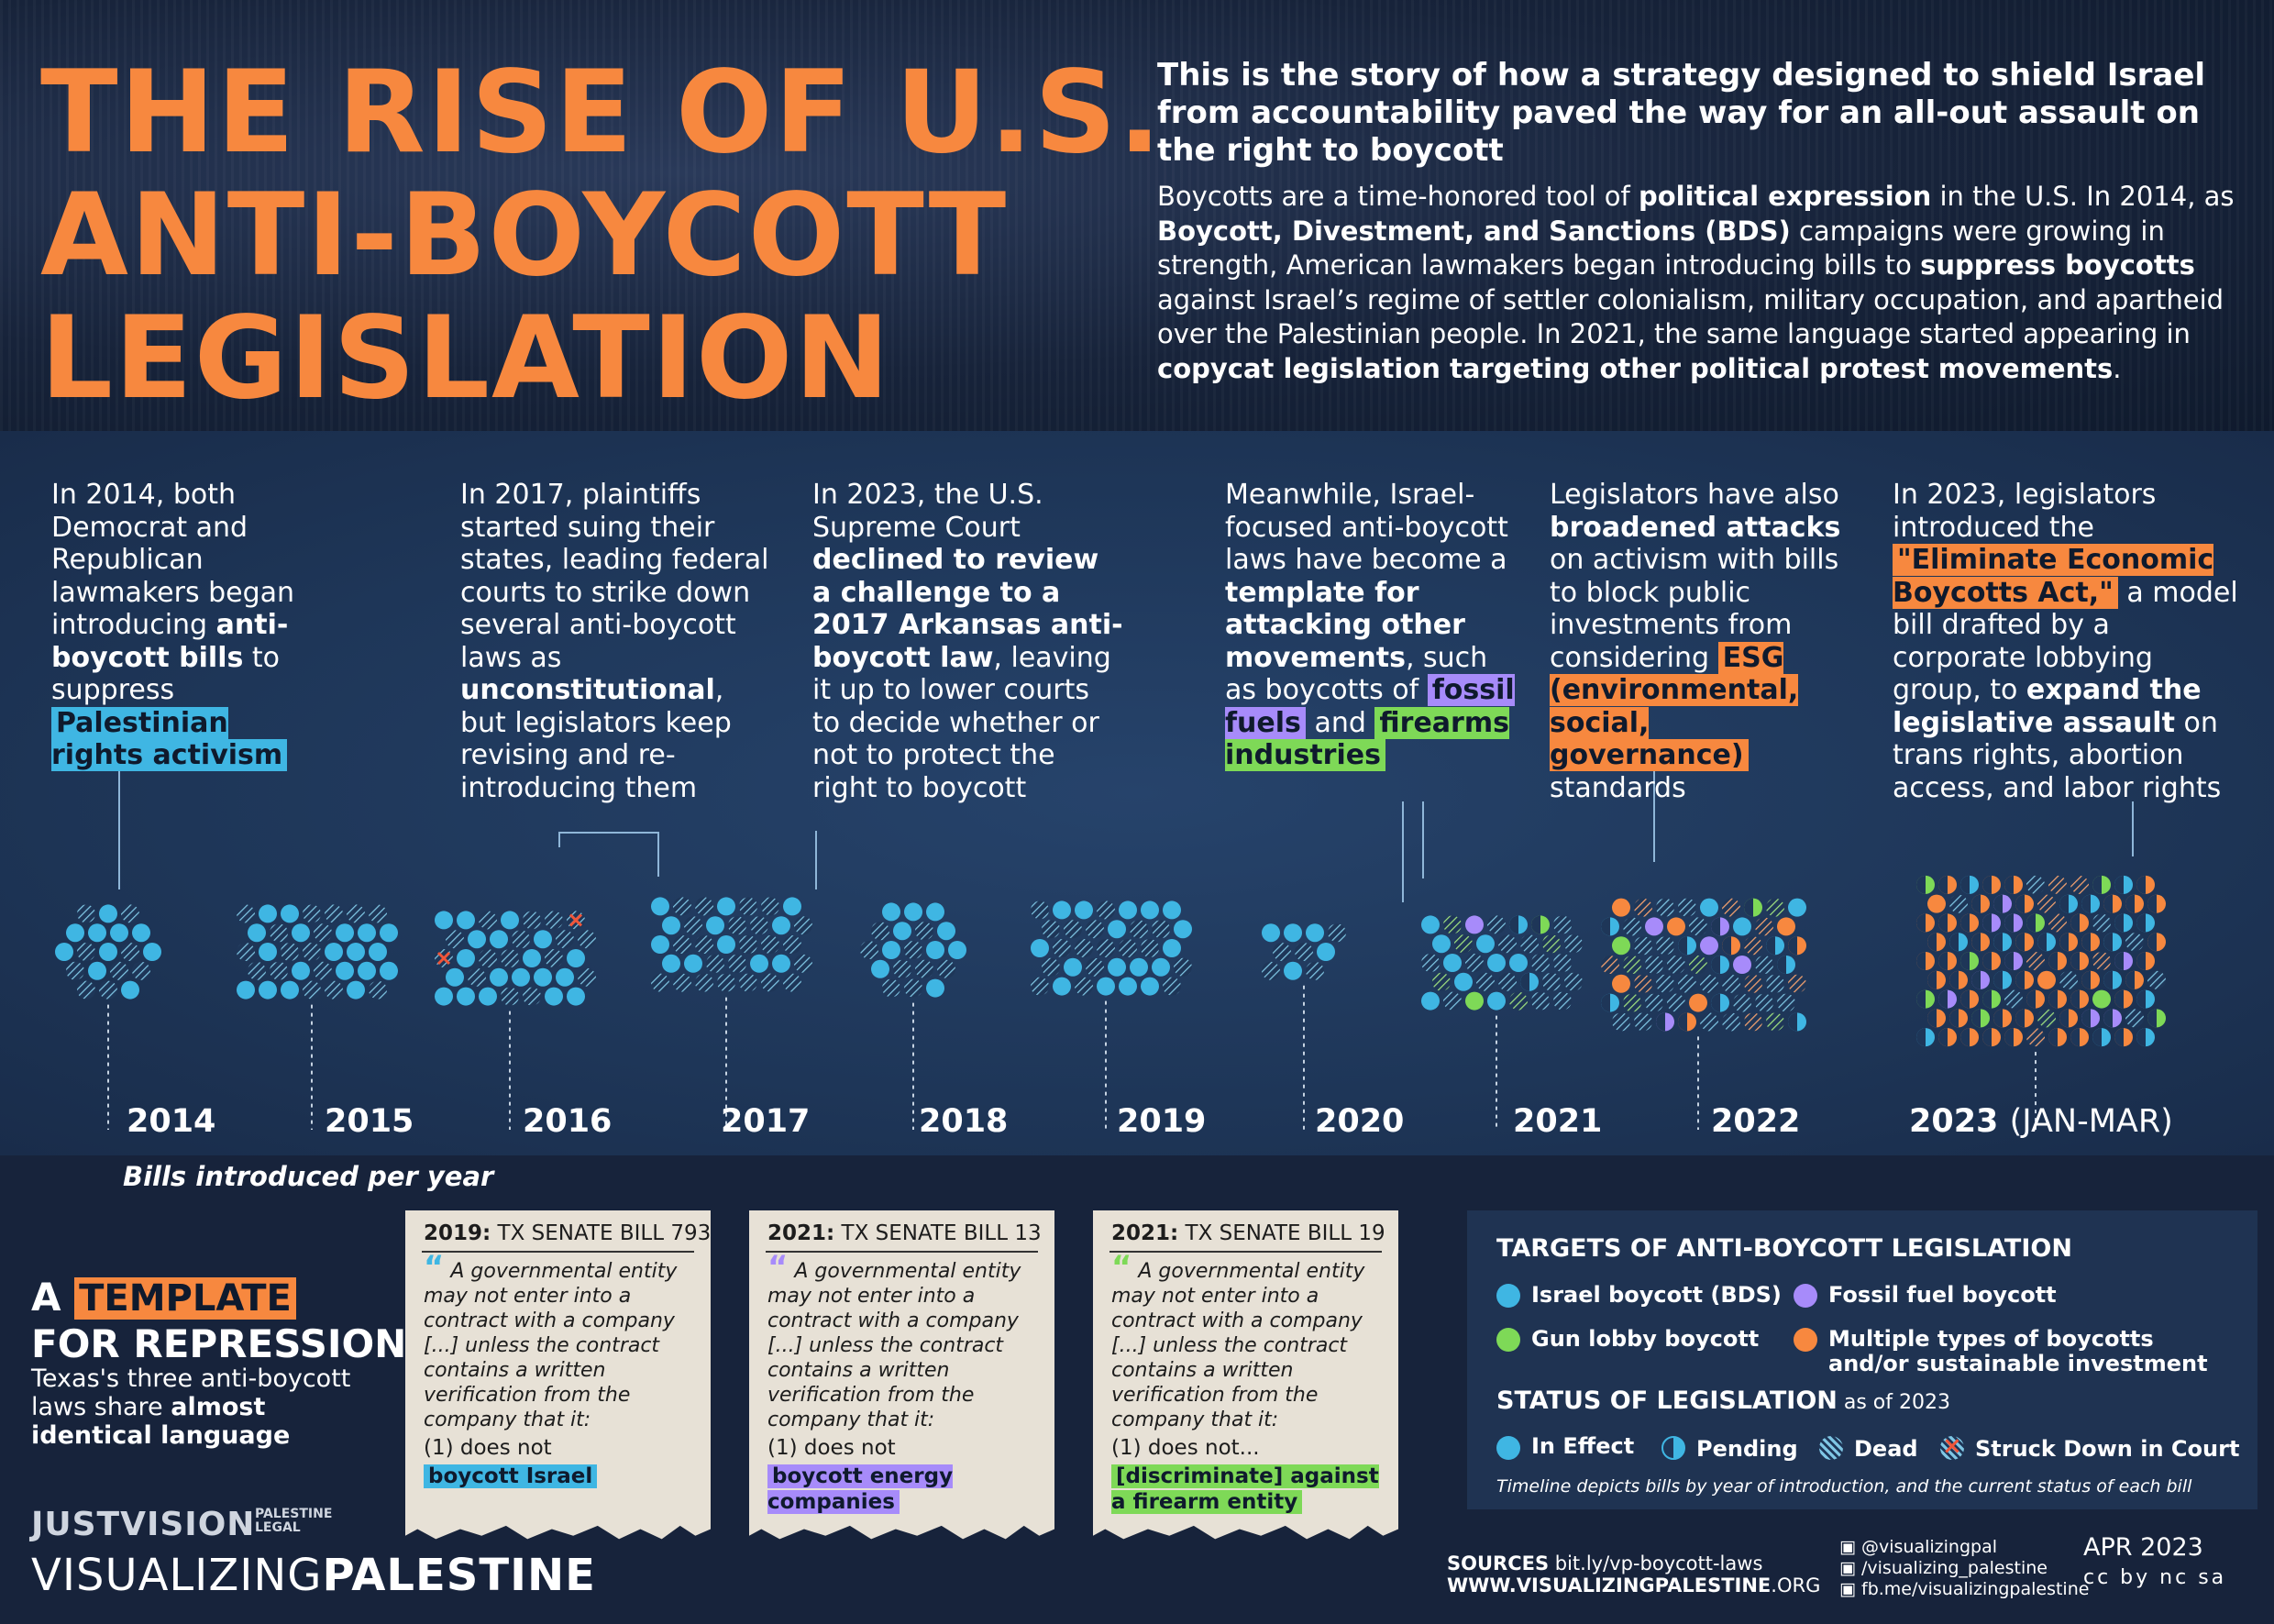 The height and width of the screenshot is (1624, 2274). Describe the element at coordinates (568, 1121) in the screenshot. I see `year-label-2016: 2016` at that location.